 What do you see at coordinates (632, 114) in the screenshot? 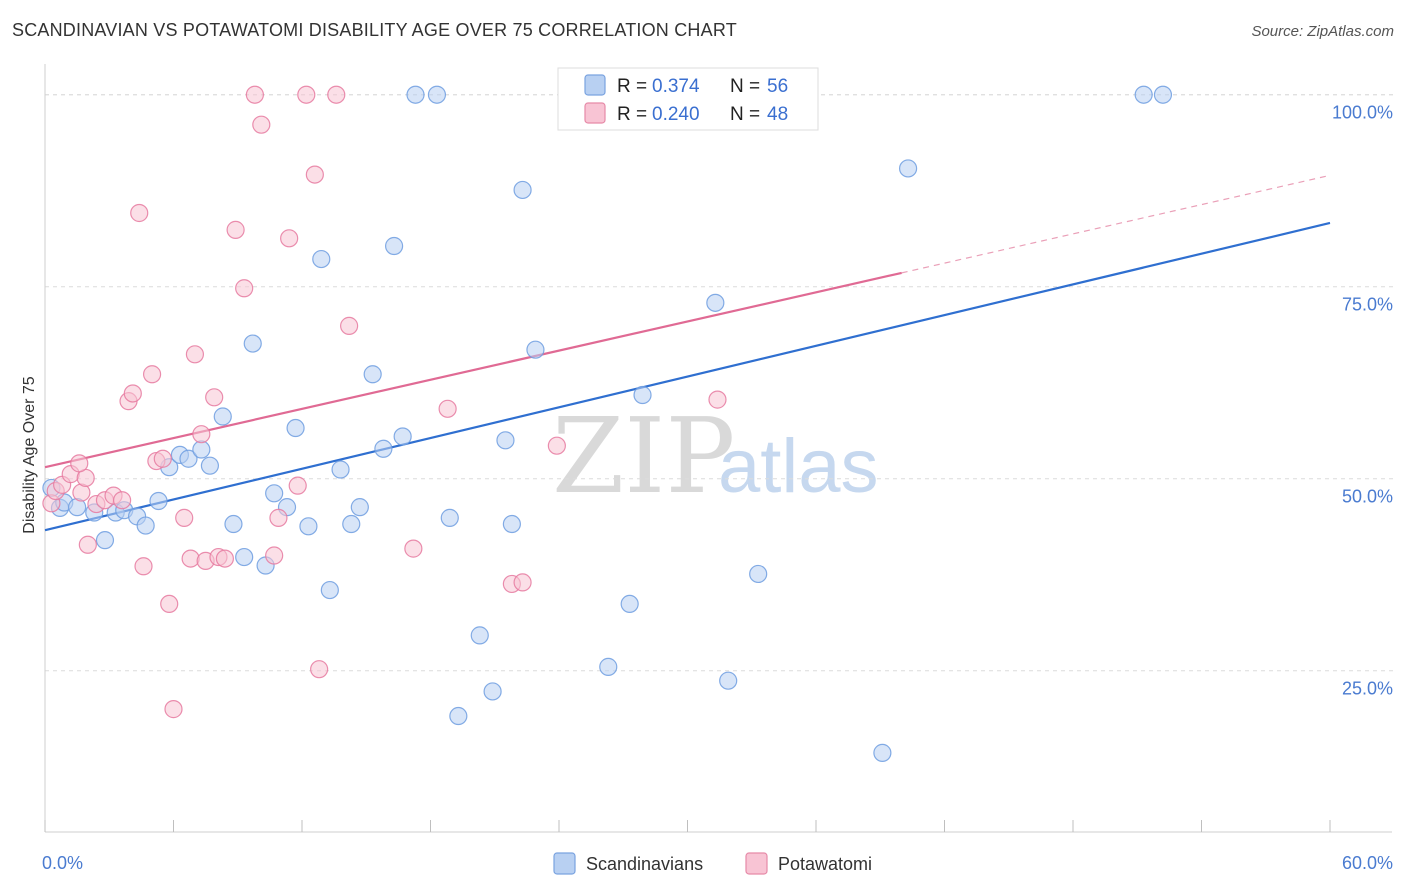
I see `legend-r-label-potawatomi: R =` at bounding box center [632, 114].